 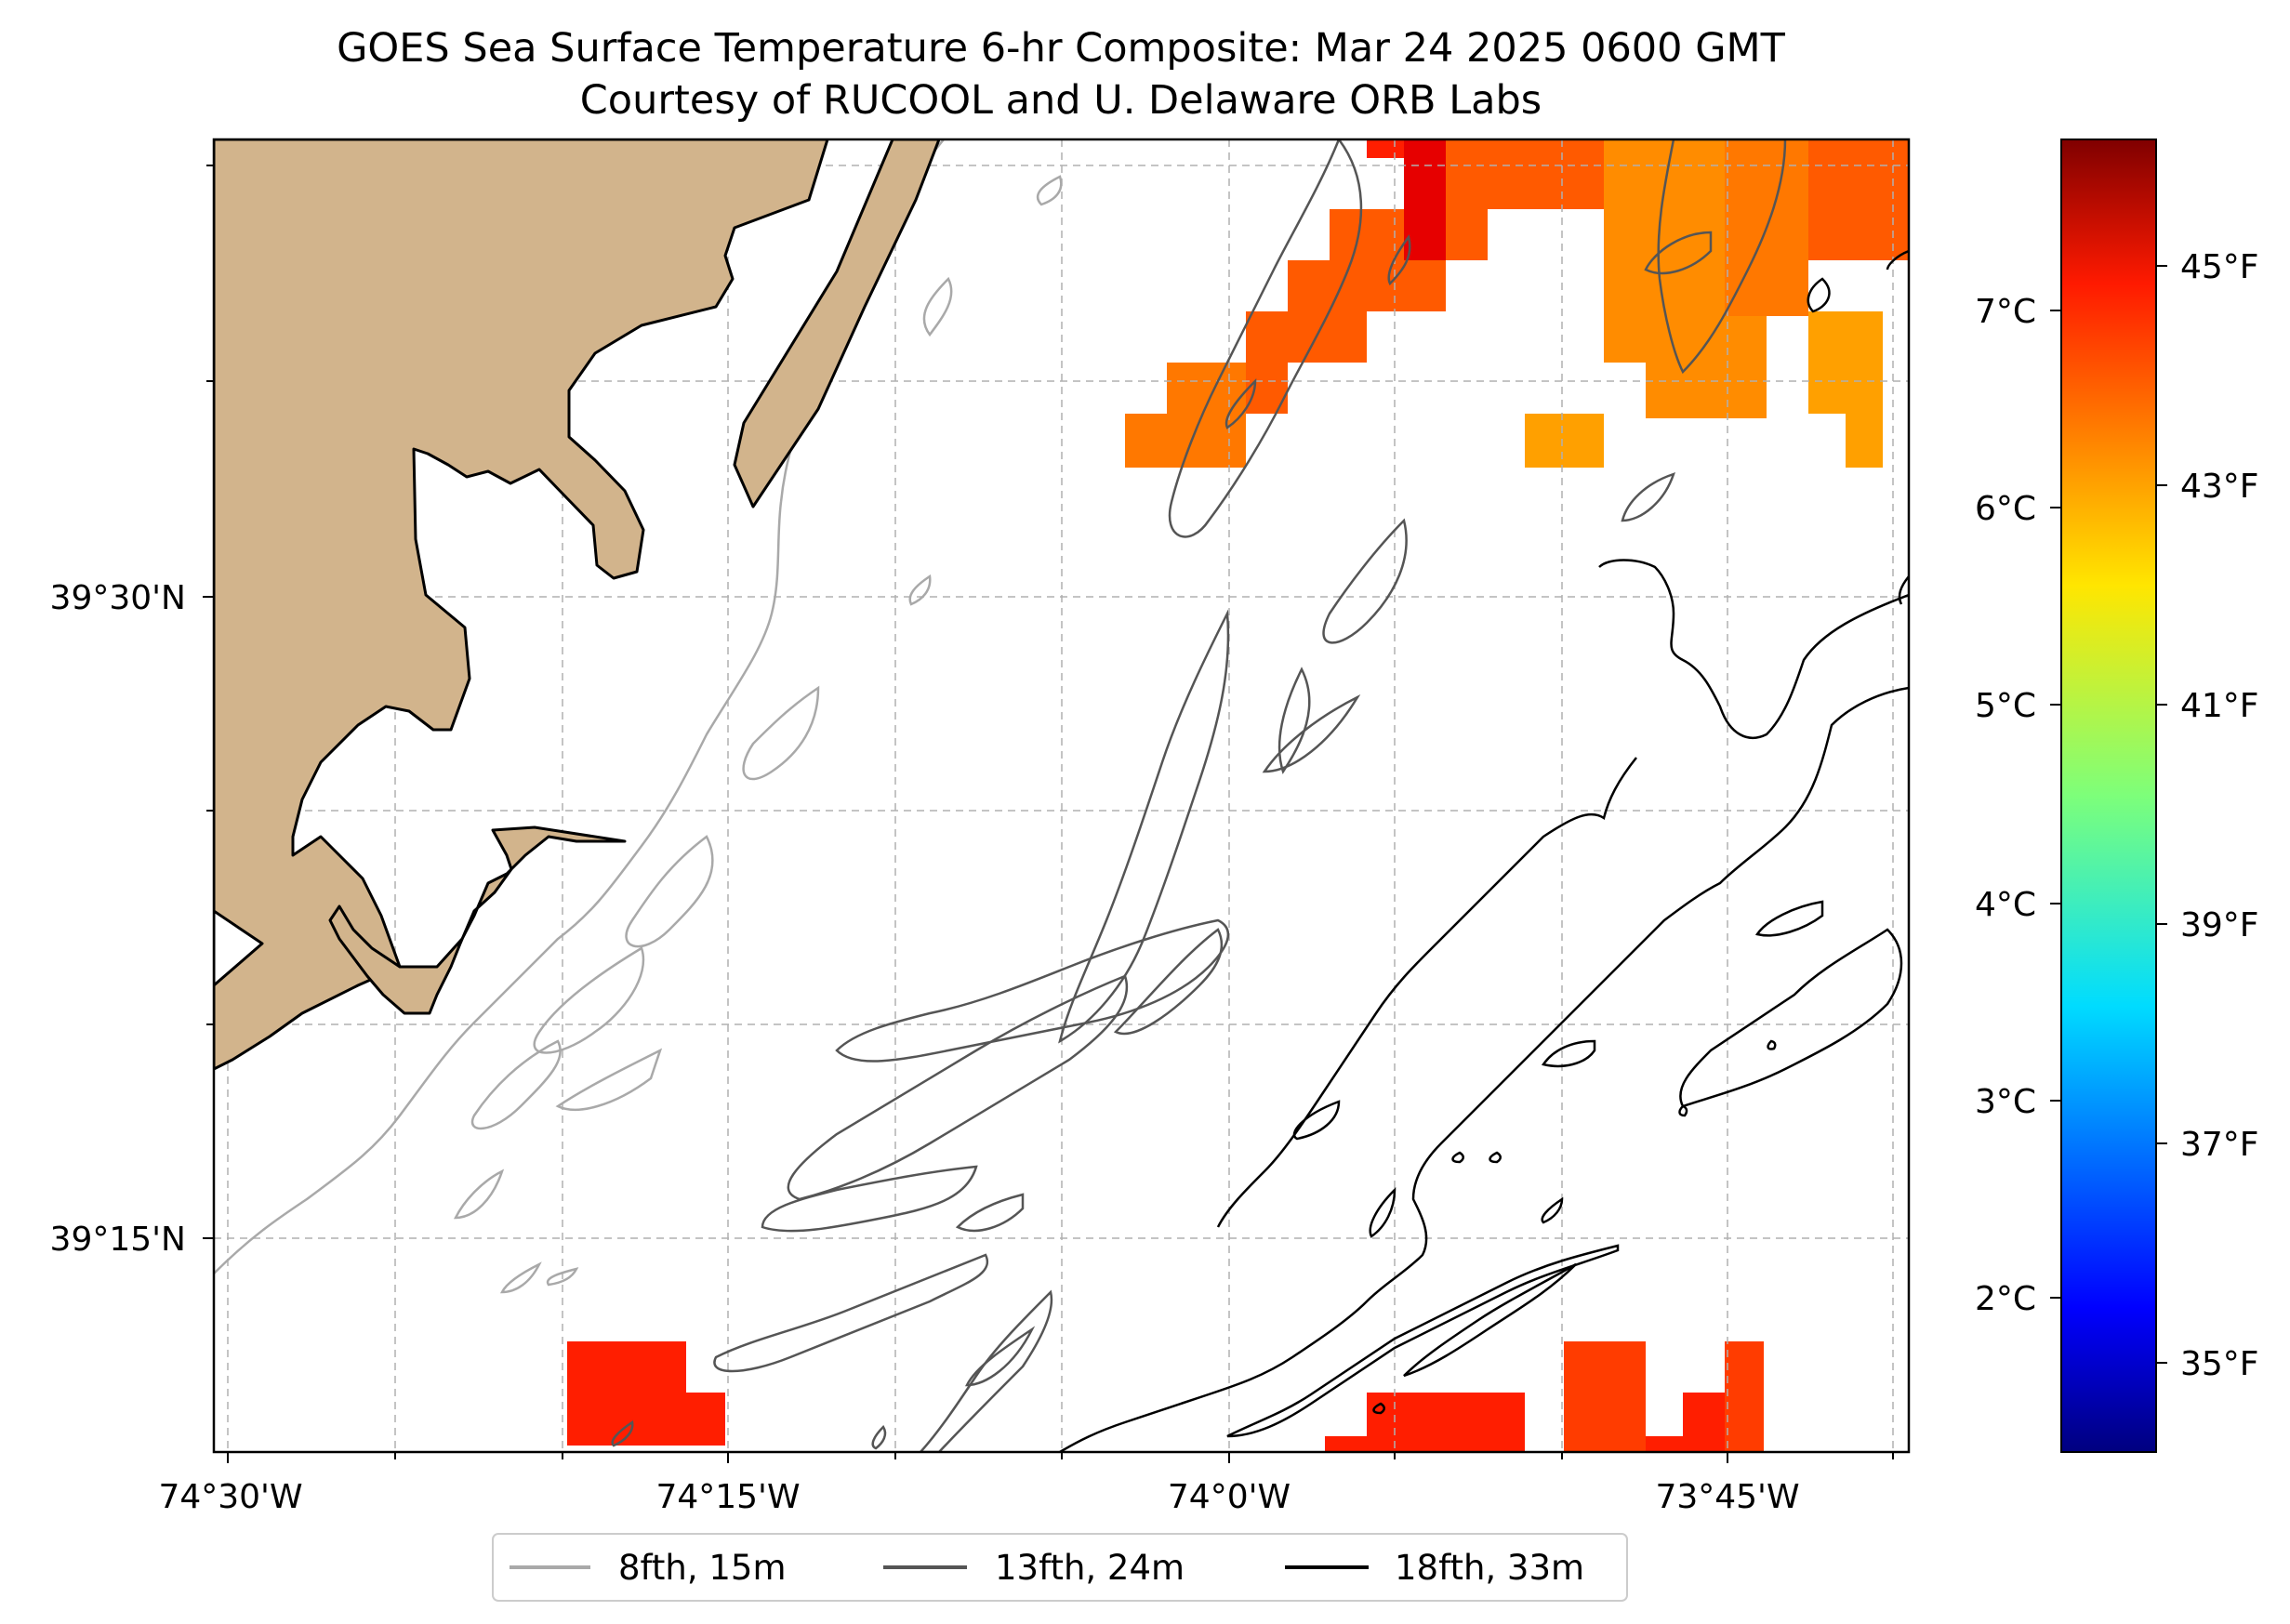 I want to click on lat-tick-label: 39°15'N, so click(x=118, y=1240).